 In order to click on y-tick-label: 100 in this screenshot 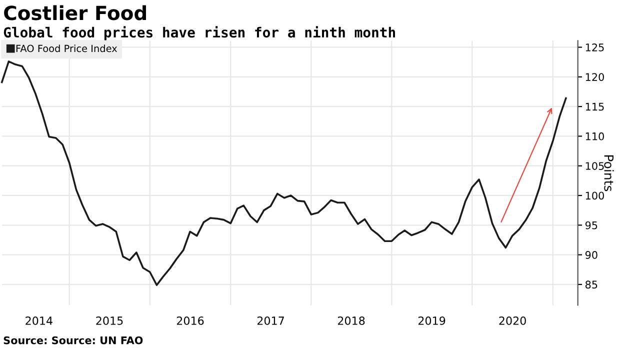, I will do `click(595, 196)`.